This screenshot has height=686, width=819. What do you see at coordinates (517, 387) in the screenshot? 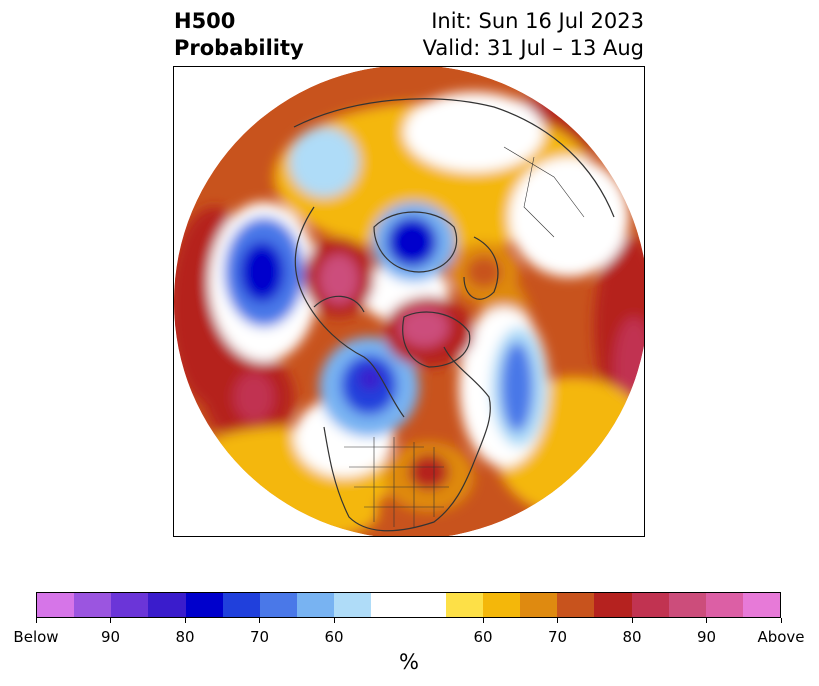
I see `blue-atlantic-core` at bounding box center [517, 387].